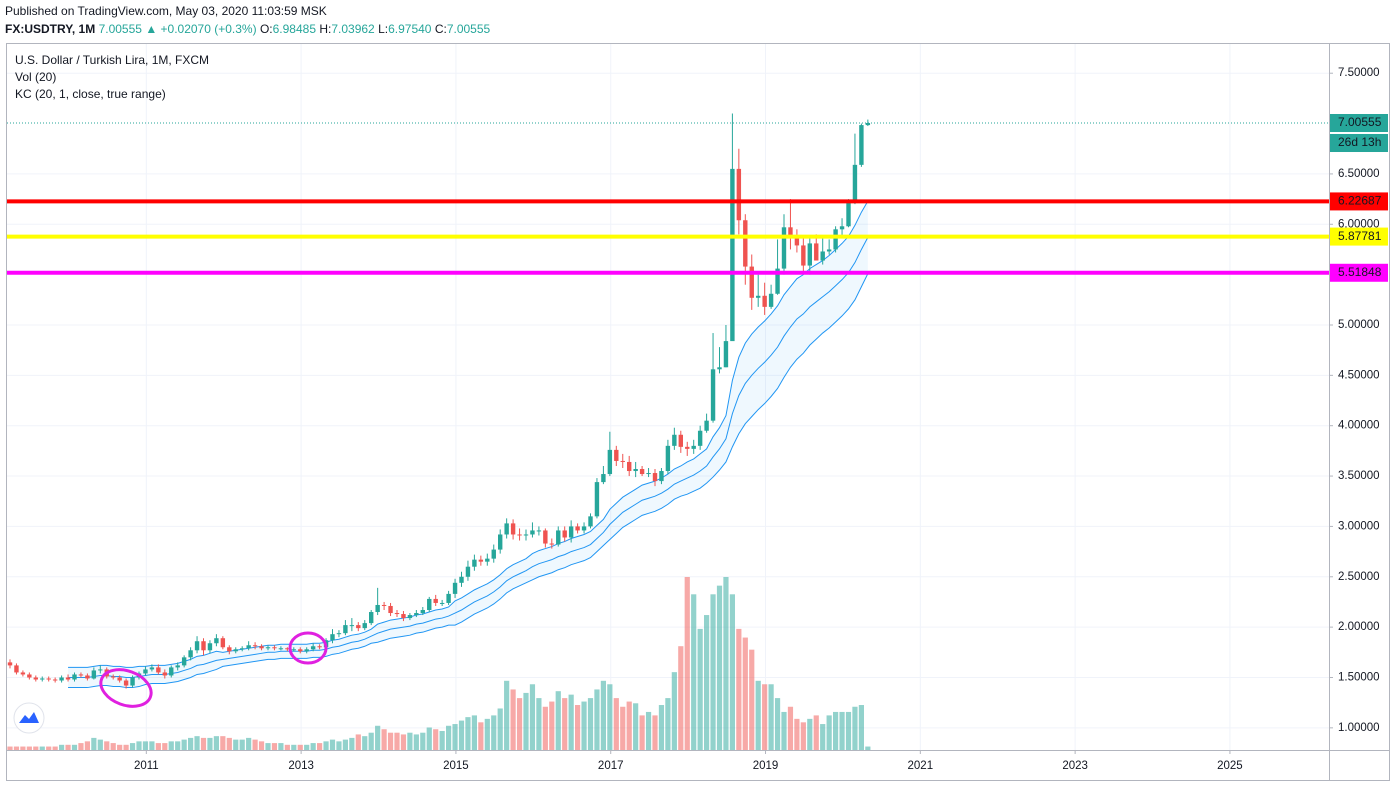  What do you see at coordinates (410, 29) in the screenshot?
I see `ohlc-value: 6.97540` at bounding box center [410, 29].